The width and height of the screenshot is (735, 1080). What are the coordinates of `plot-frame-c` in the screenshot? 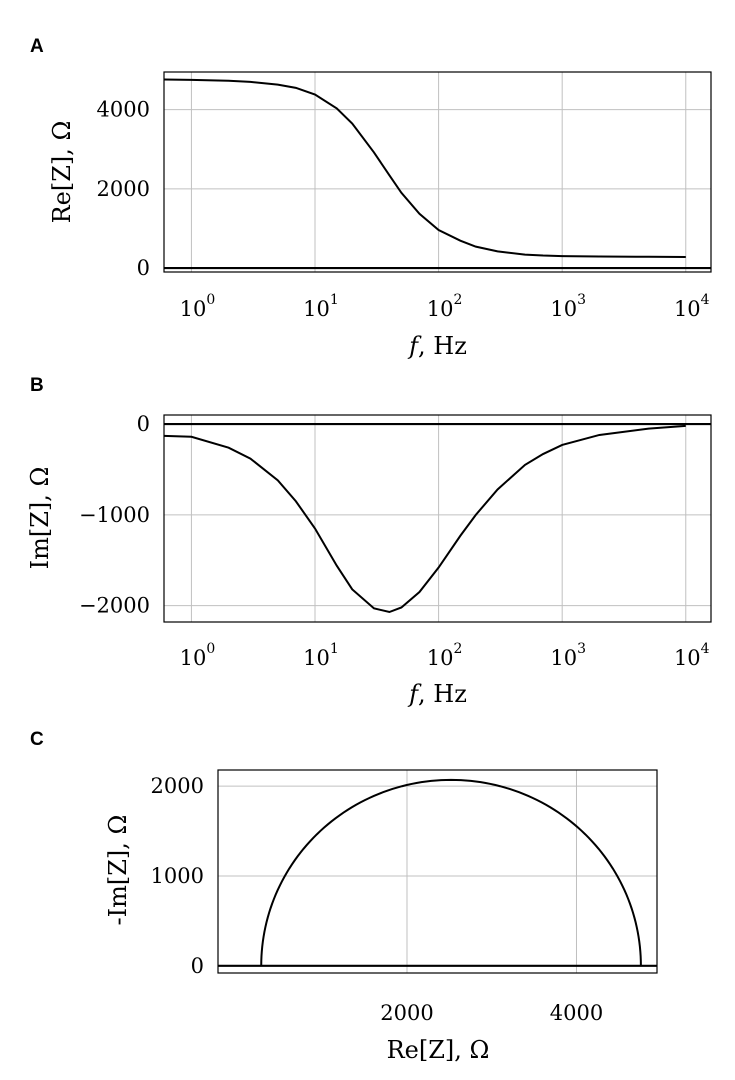 It's located at (437, 871).